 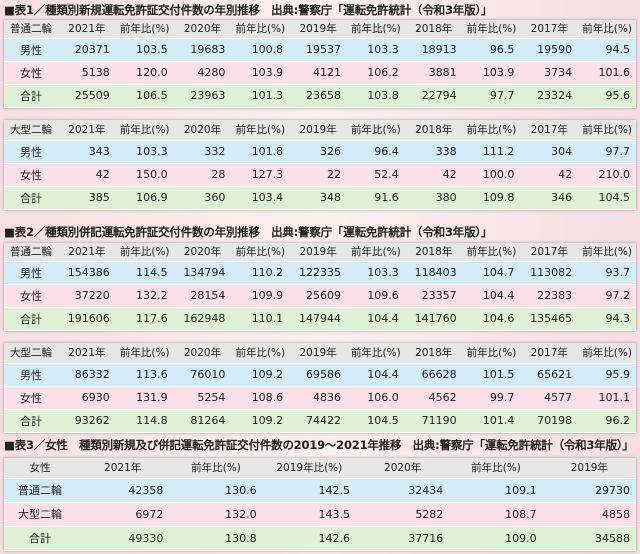 What do you see at coordinates (433, 198) in the screenshot?
I see `value-cell: 380` at bounding box center [433, 198].